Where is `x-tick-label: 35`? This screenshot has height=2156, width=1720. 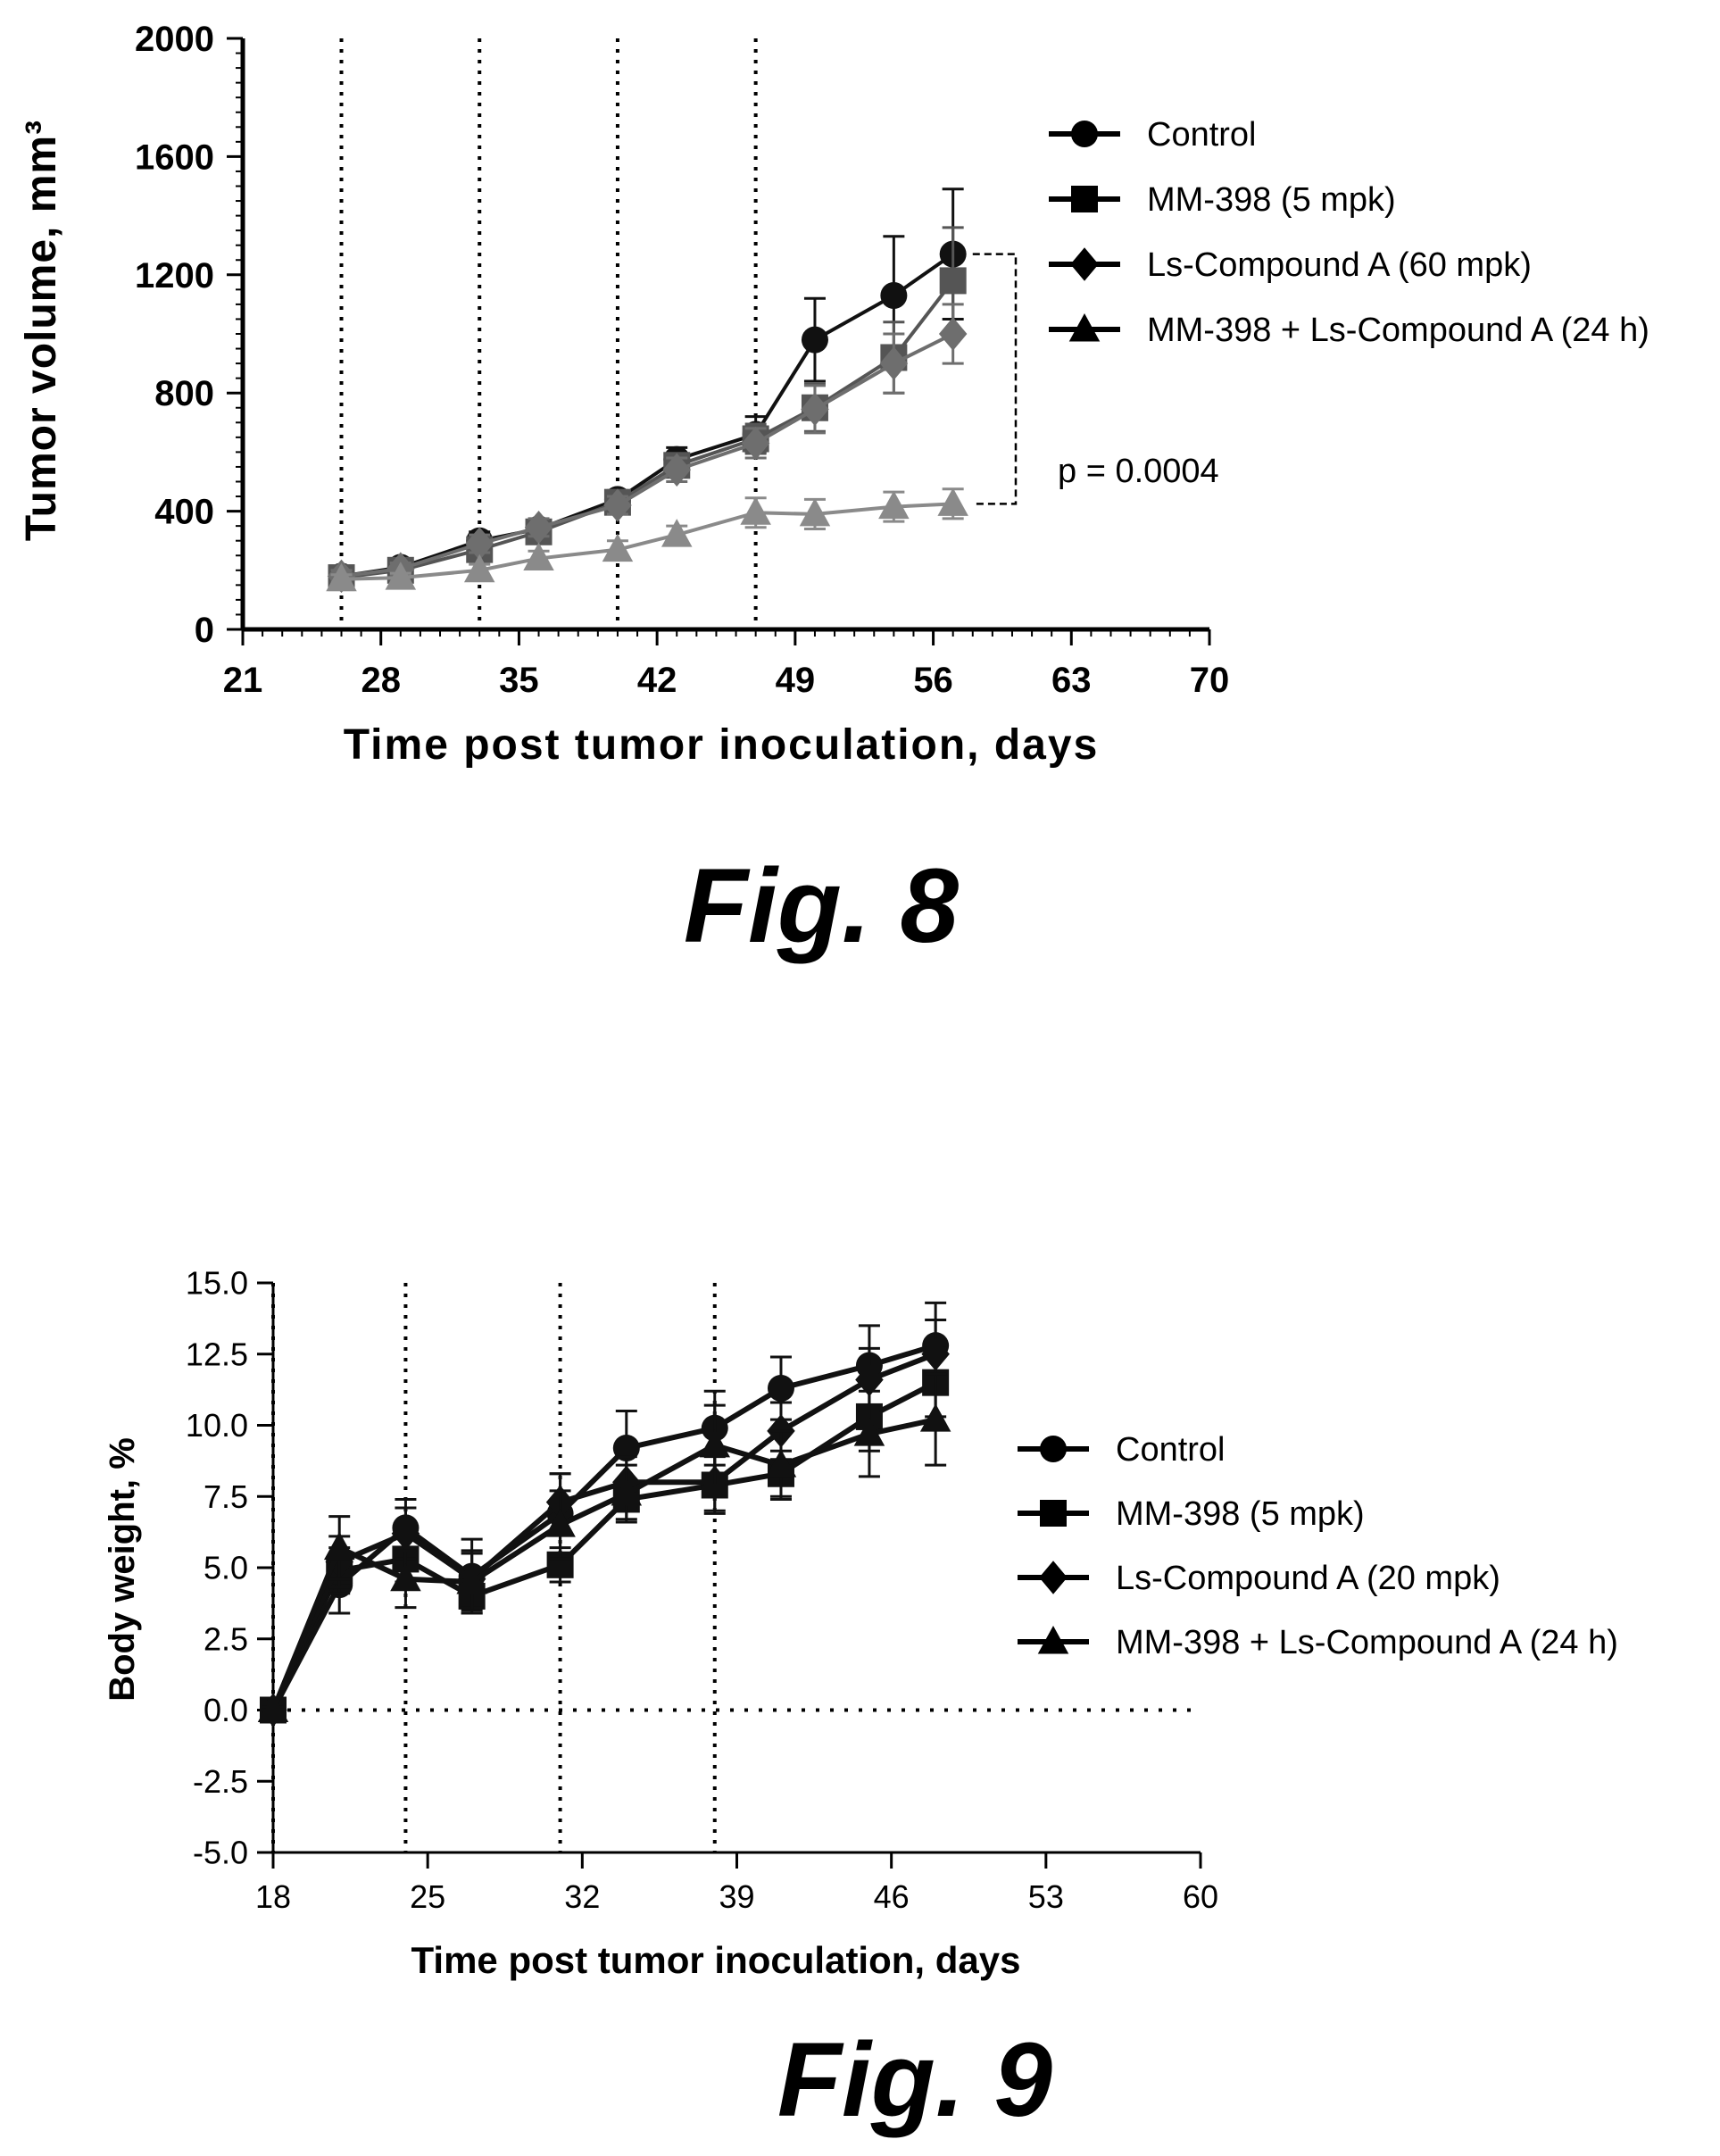
x-tick-label: 35 is located at coordinates (519, 680).